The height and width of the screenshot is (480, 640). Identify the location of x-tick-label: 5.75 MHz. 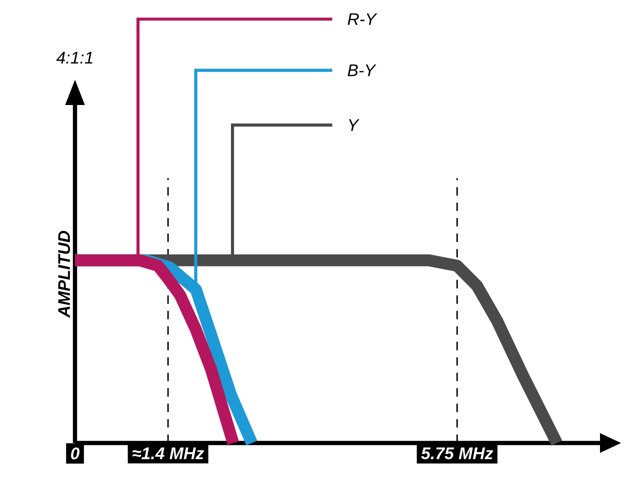
(457, 454).